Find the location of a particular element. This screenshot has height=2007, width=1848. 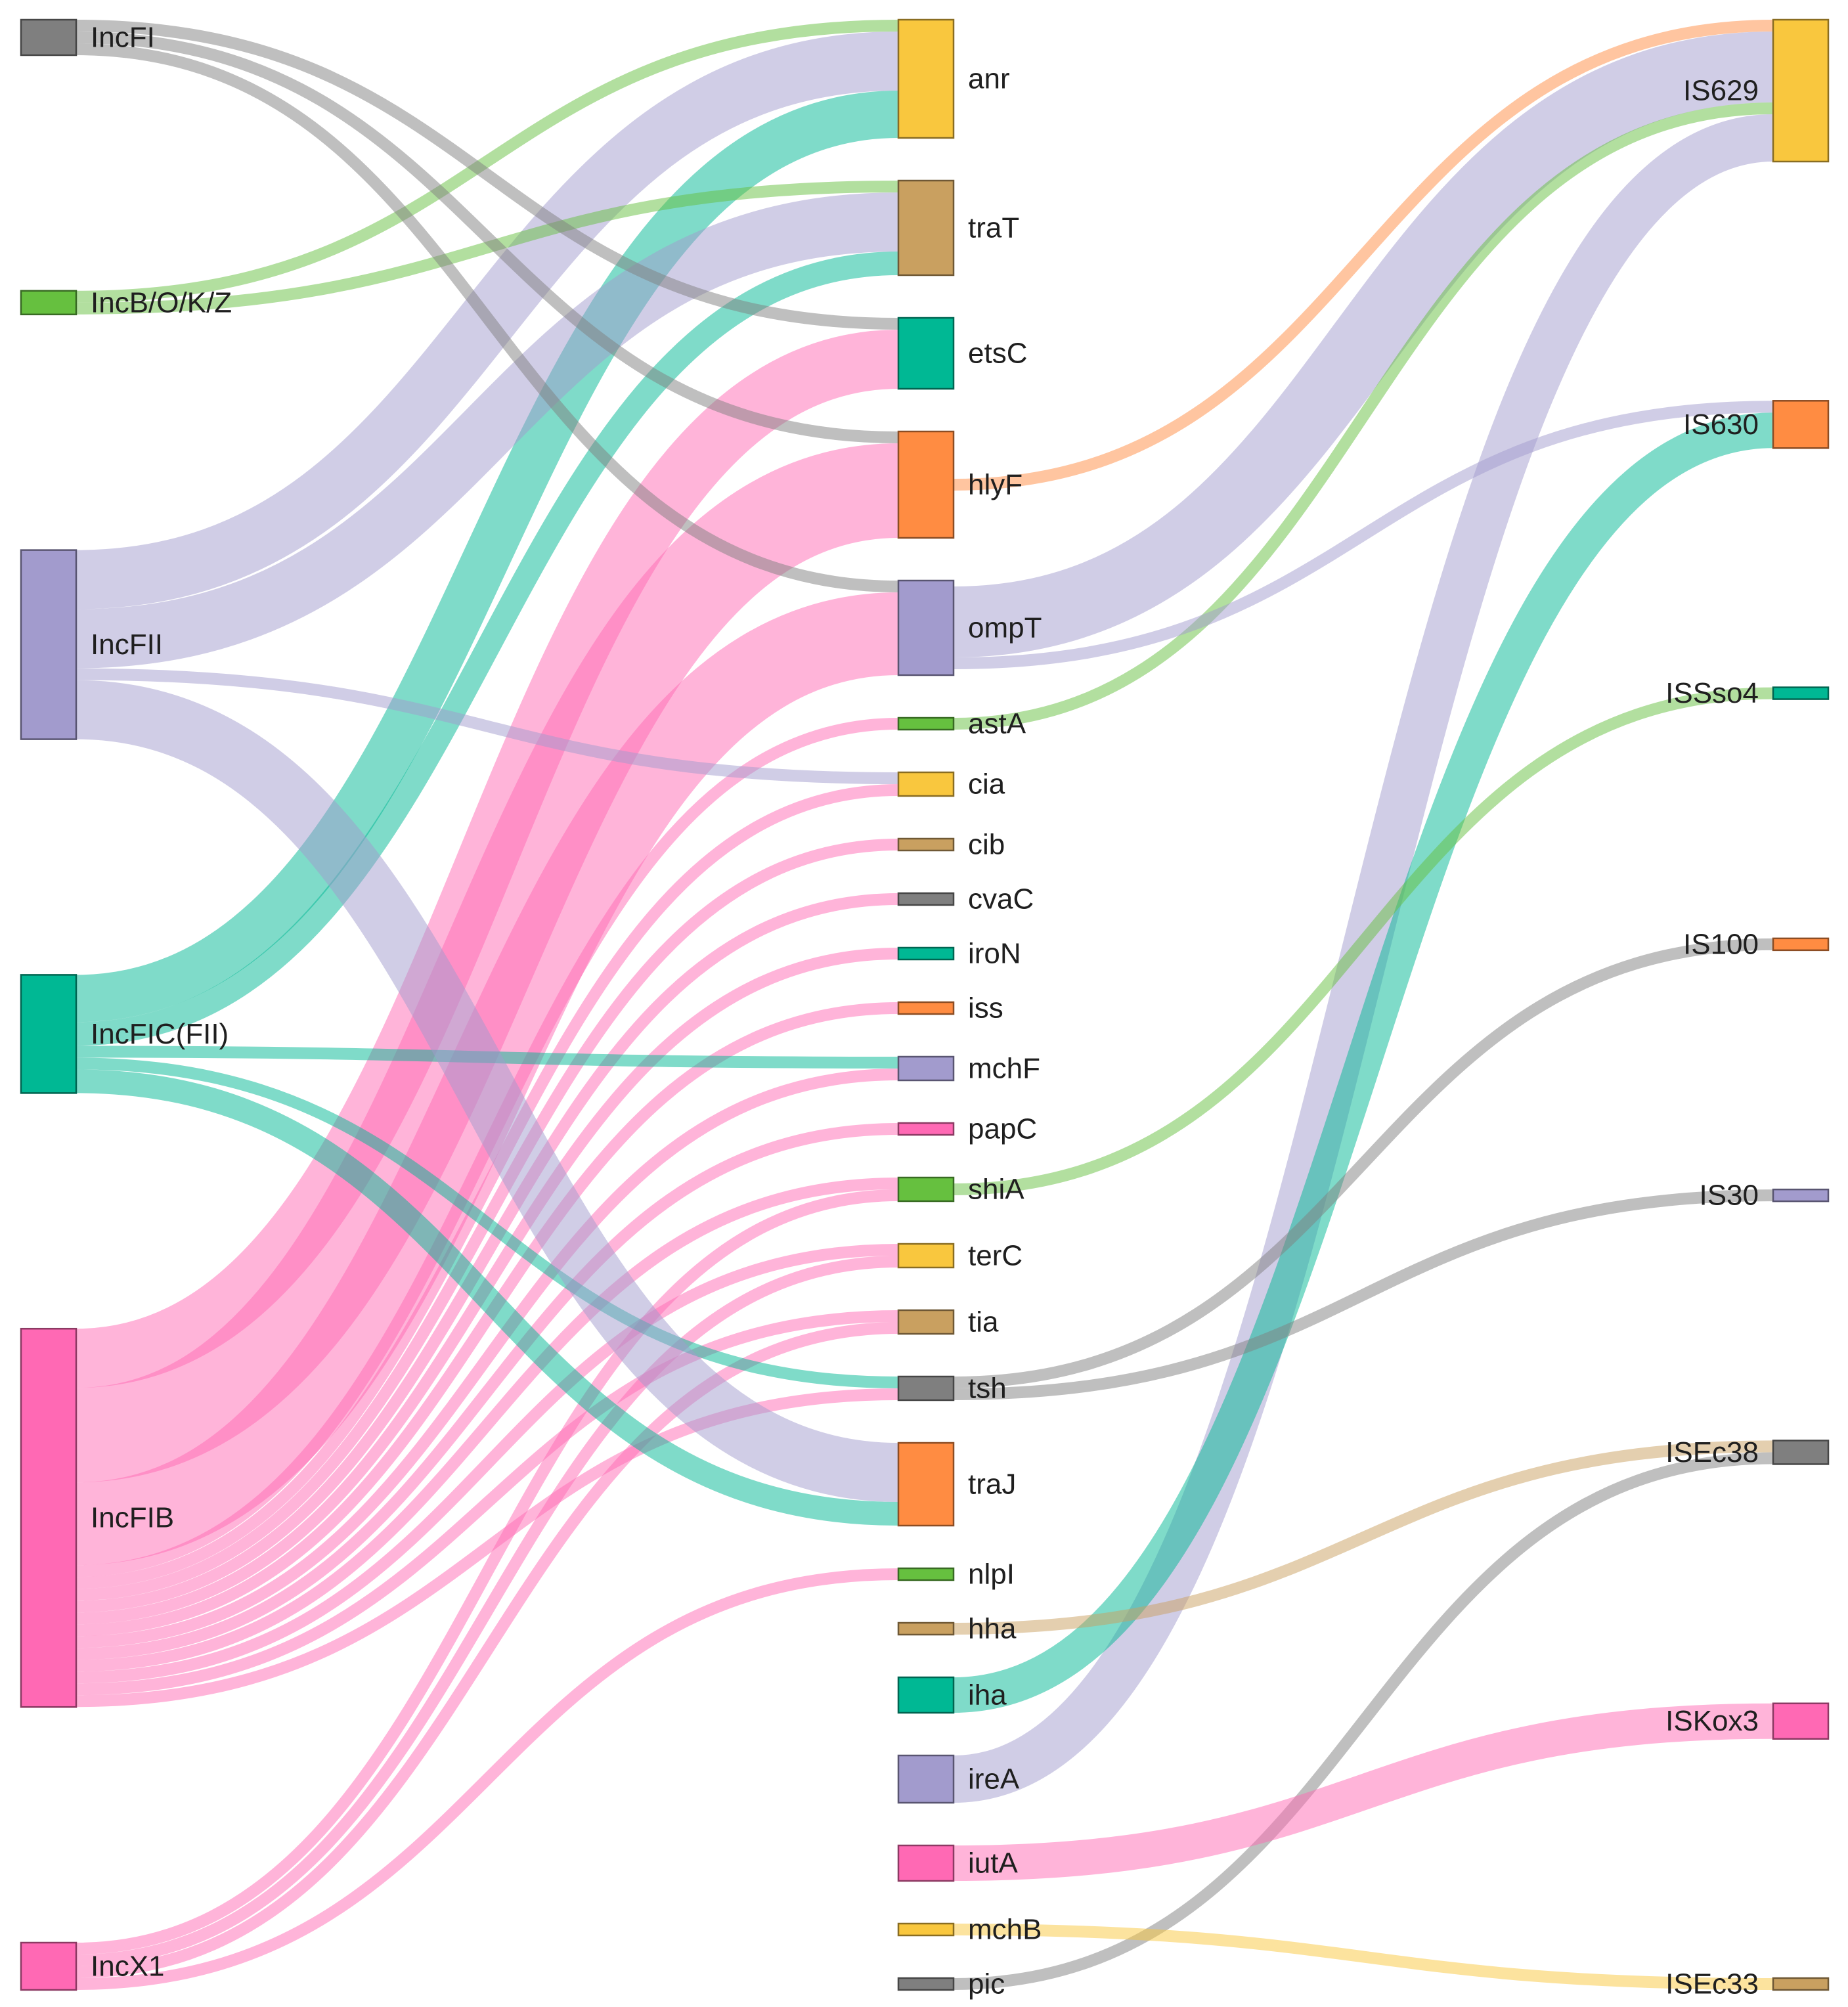

label-etsc: etsC is located at coordinates (997, 354).